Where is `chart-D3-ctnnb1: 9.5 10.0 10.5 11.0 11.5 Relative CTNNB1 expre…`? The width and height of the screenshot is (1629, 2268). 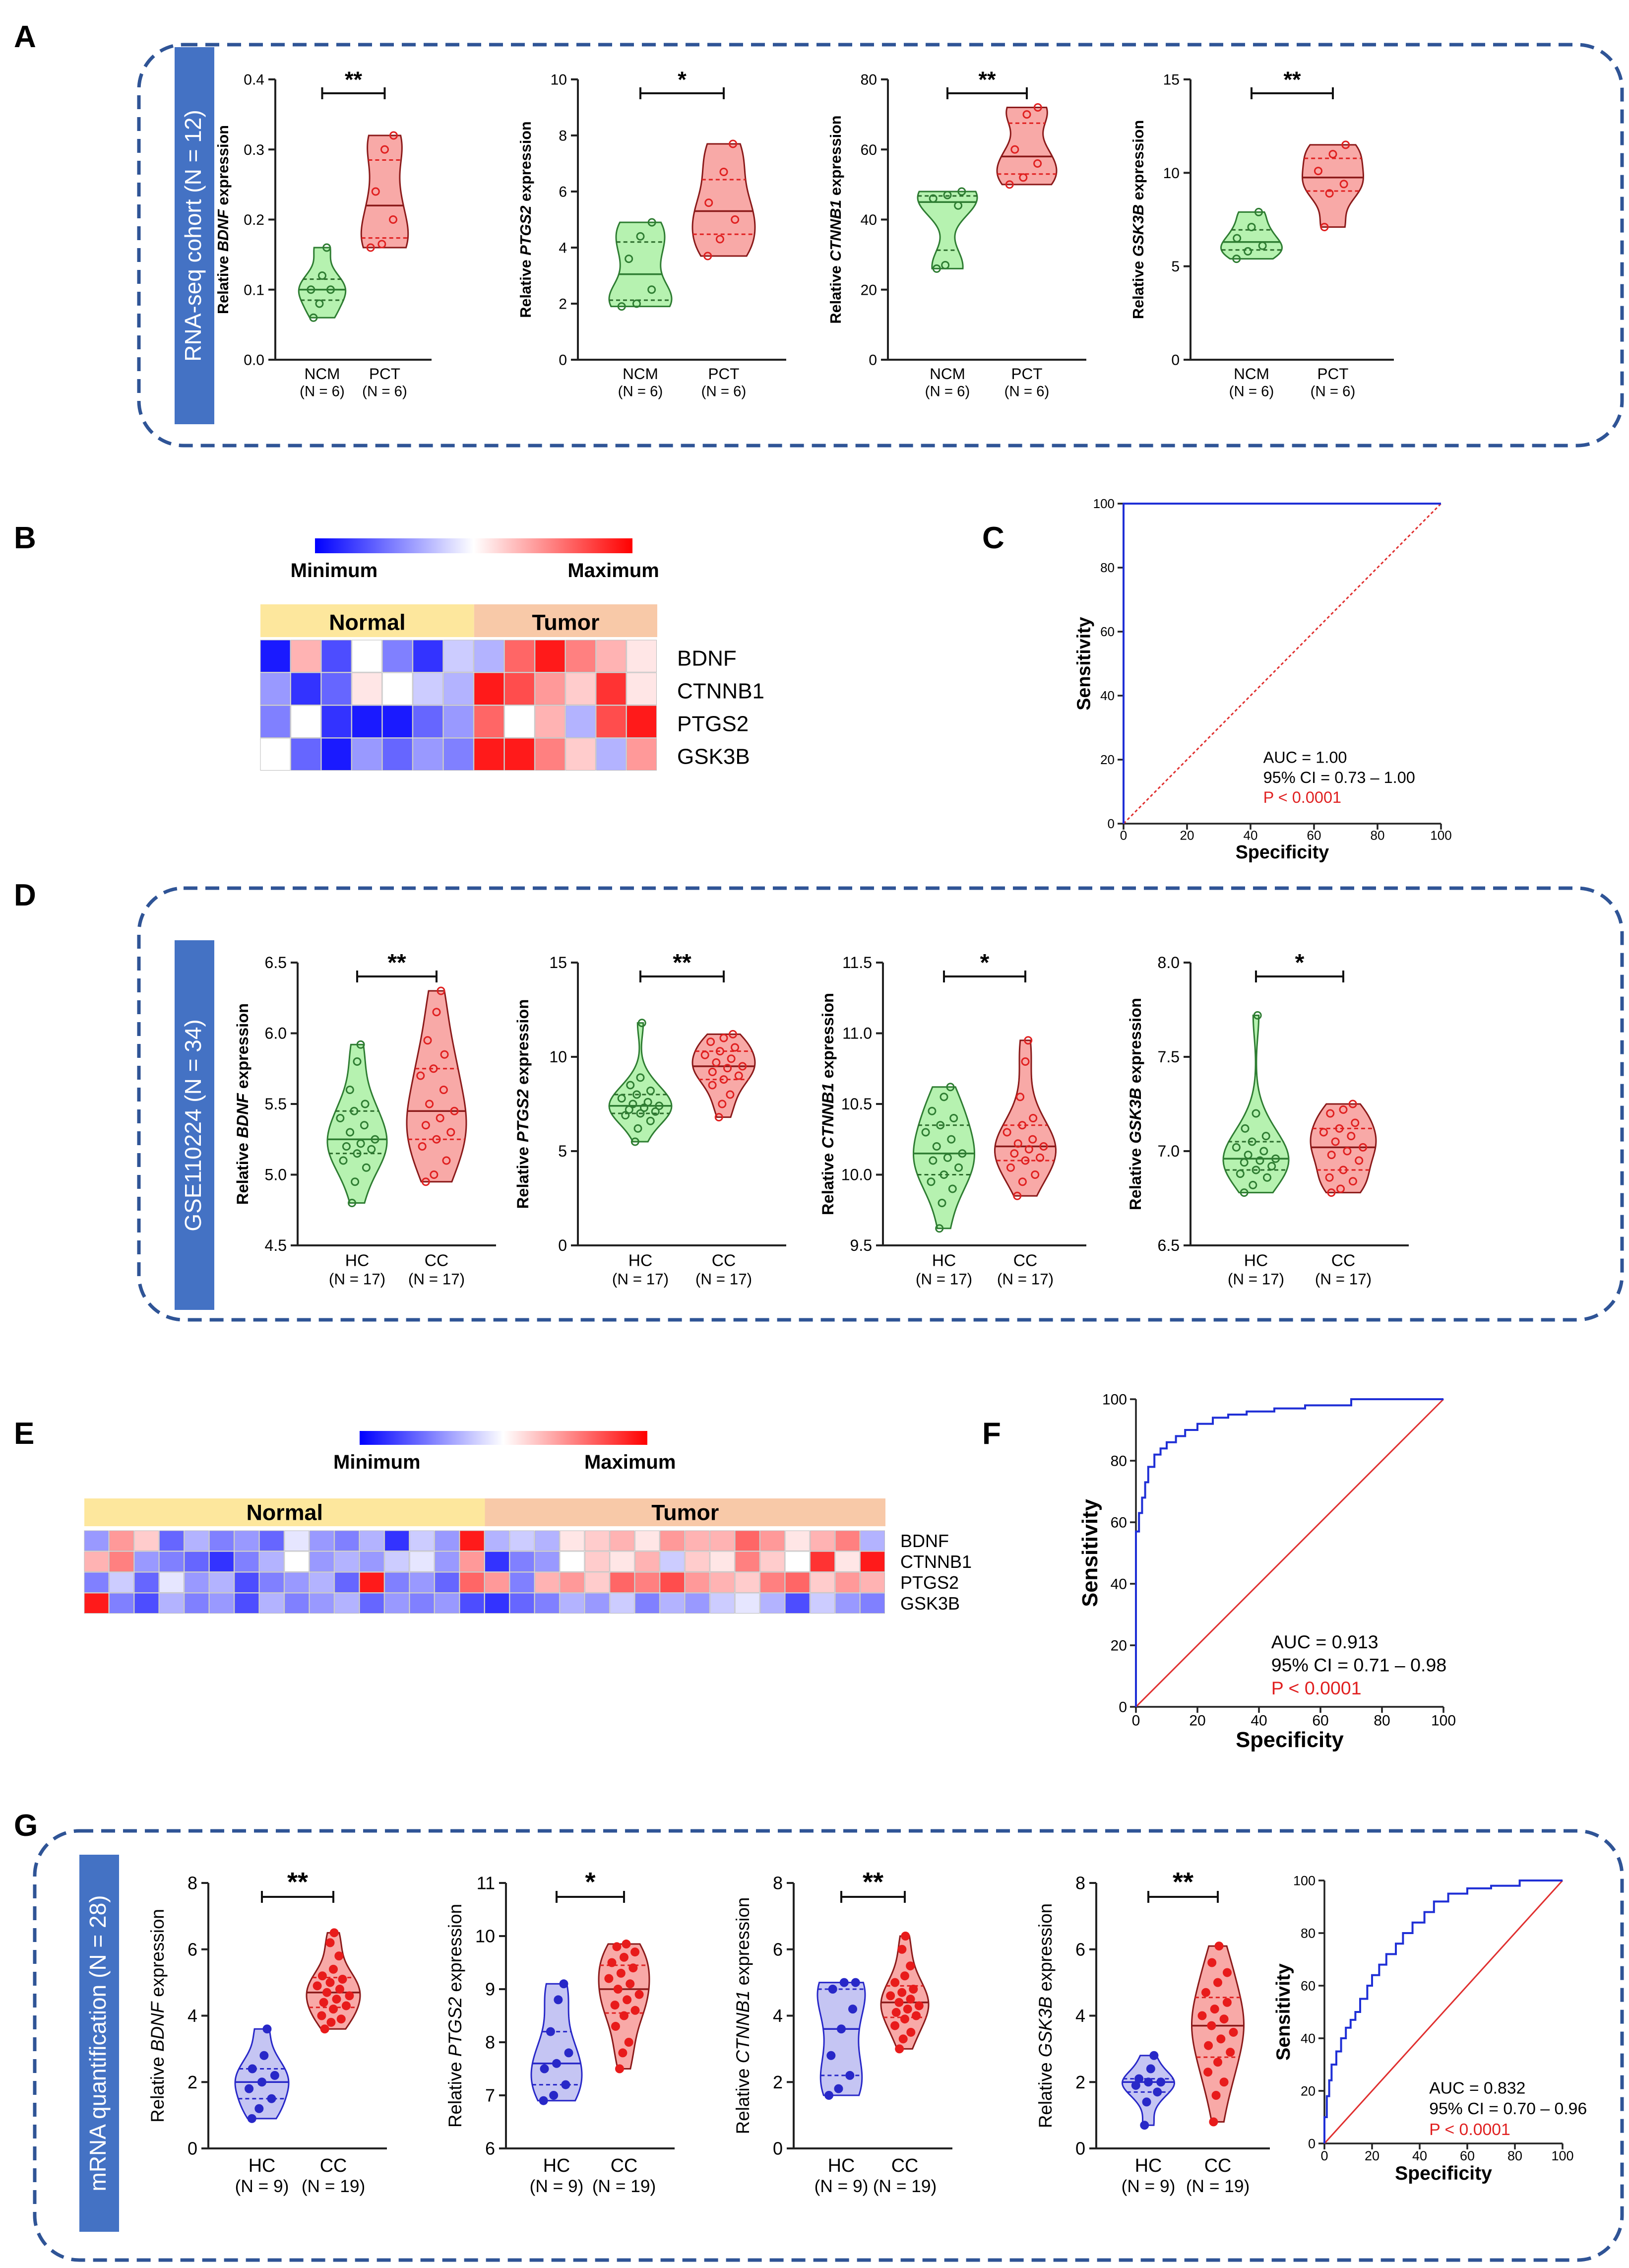
chart-D3-ctnnb1: 9.5 10.0 10.5 11.0 11.5 Relative CTNNB1 expre… is located at coordinates (952, 1119).